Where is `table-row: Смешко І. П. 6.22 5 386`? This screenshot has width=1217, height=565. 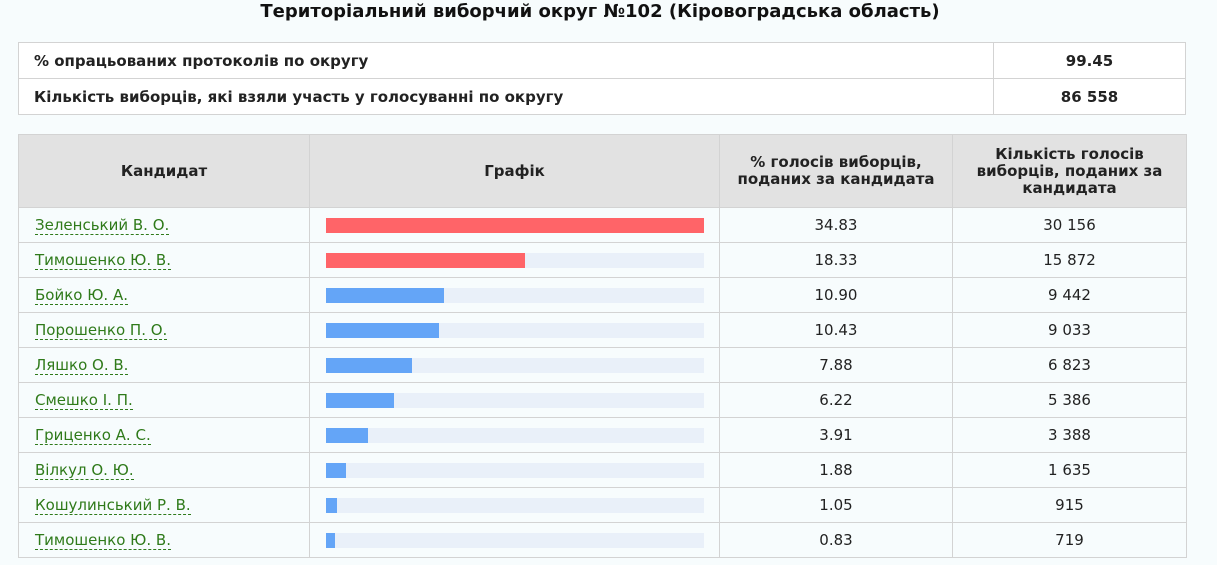
table-row: Смешко І. П. 6.22 5 386 is located at coordinates (602, 400).